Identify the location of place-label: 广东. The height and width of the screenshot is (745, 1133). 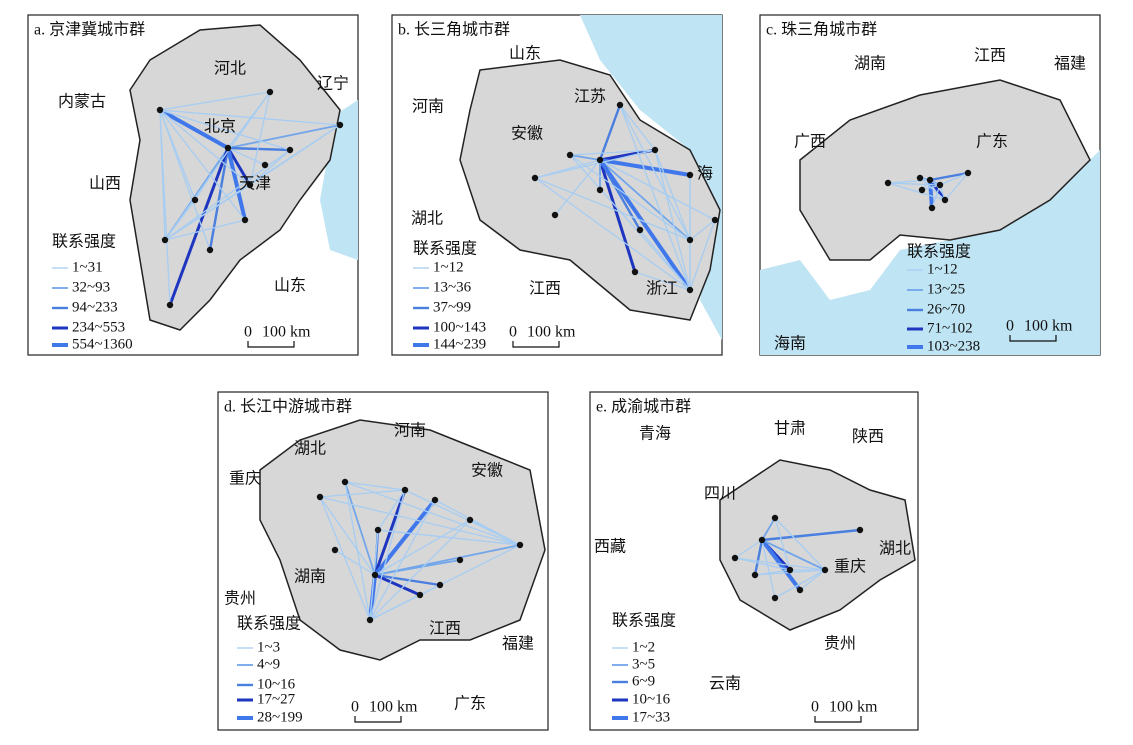
(470, 704).